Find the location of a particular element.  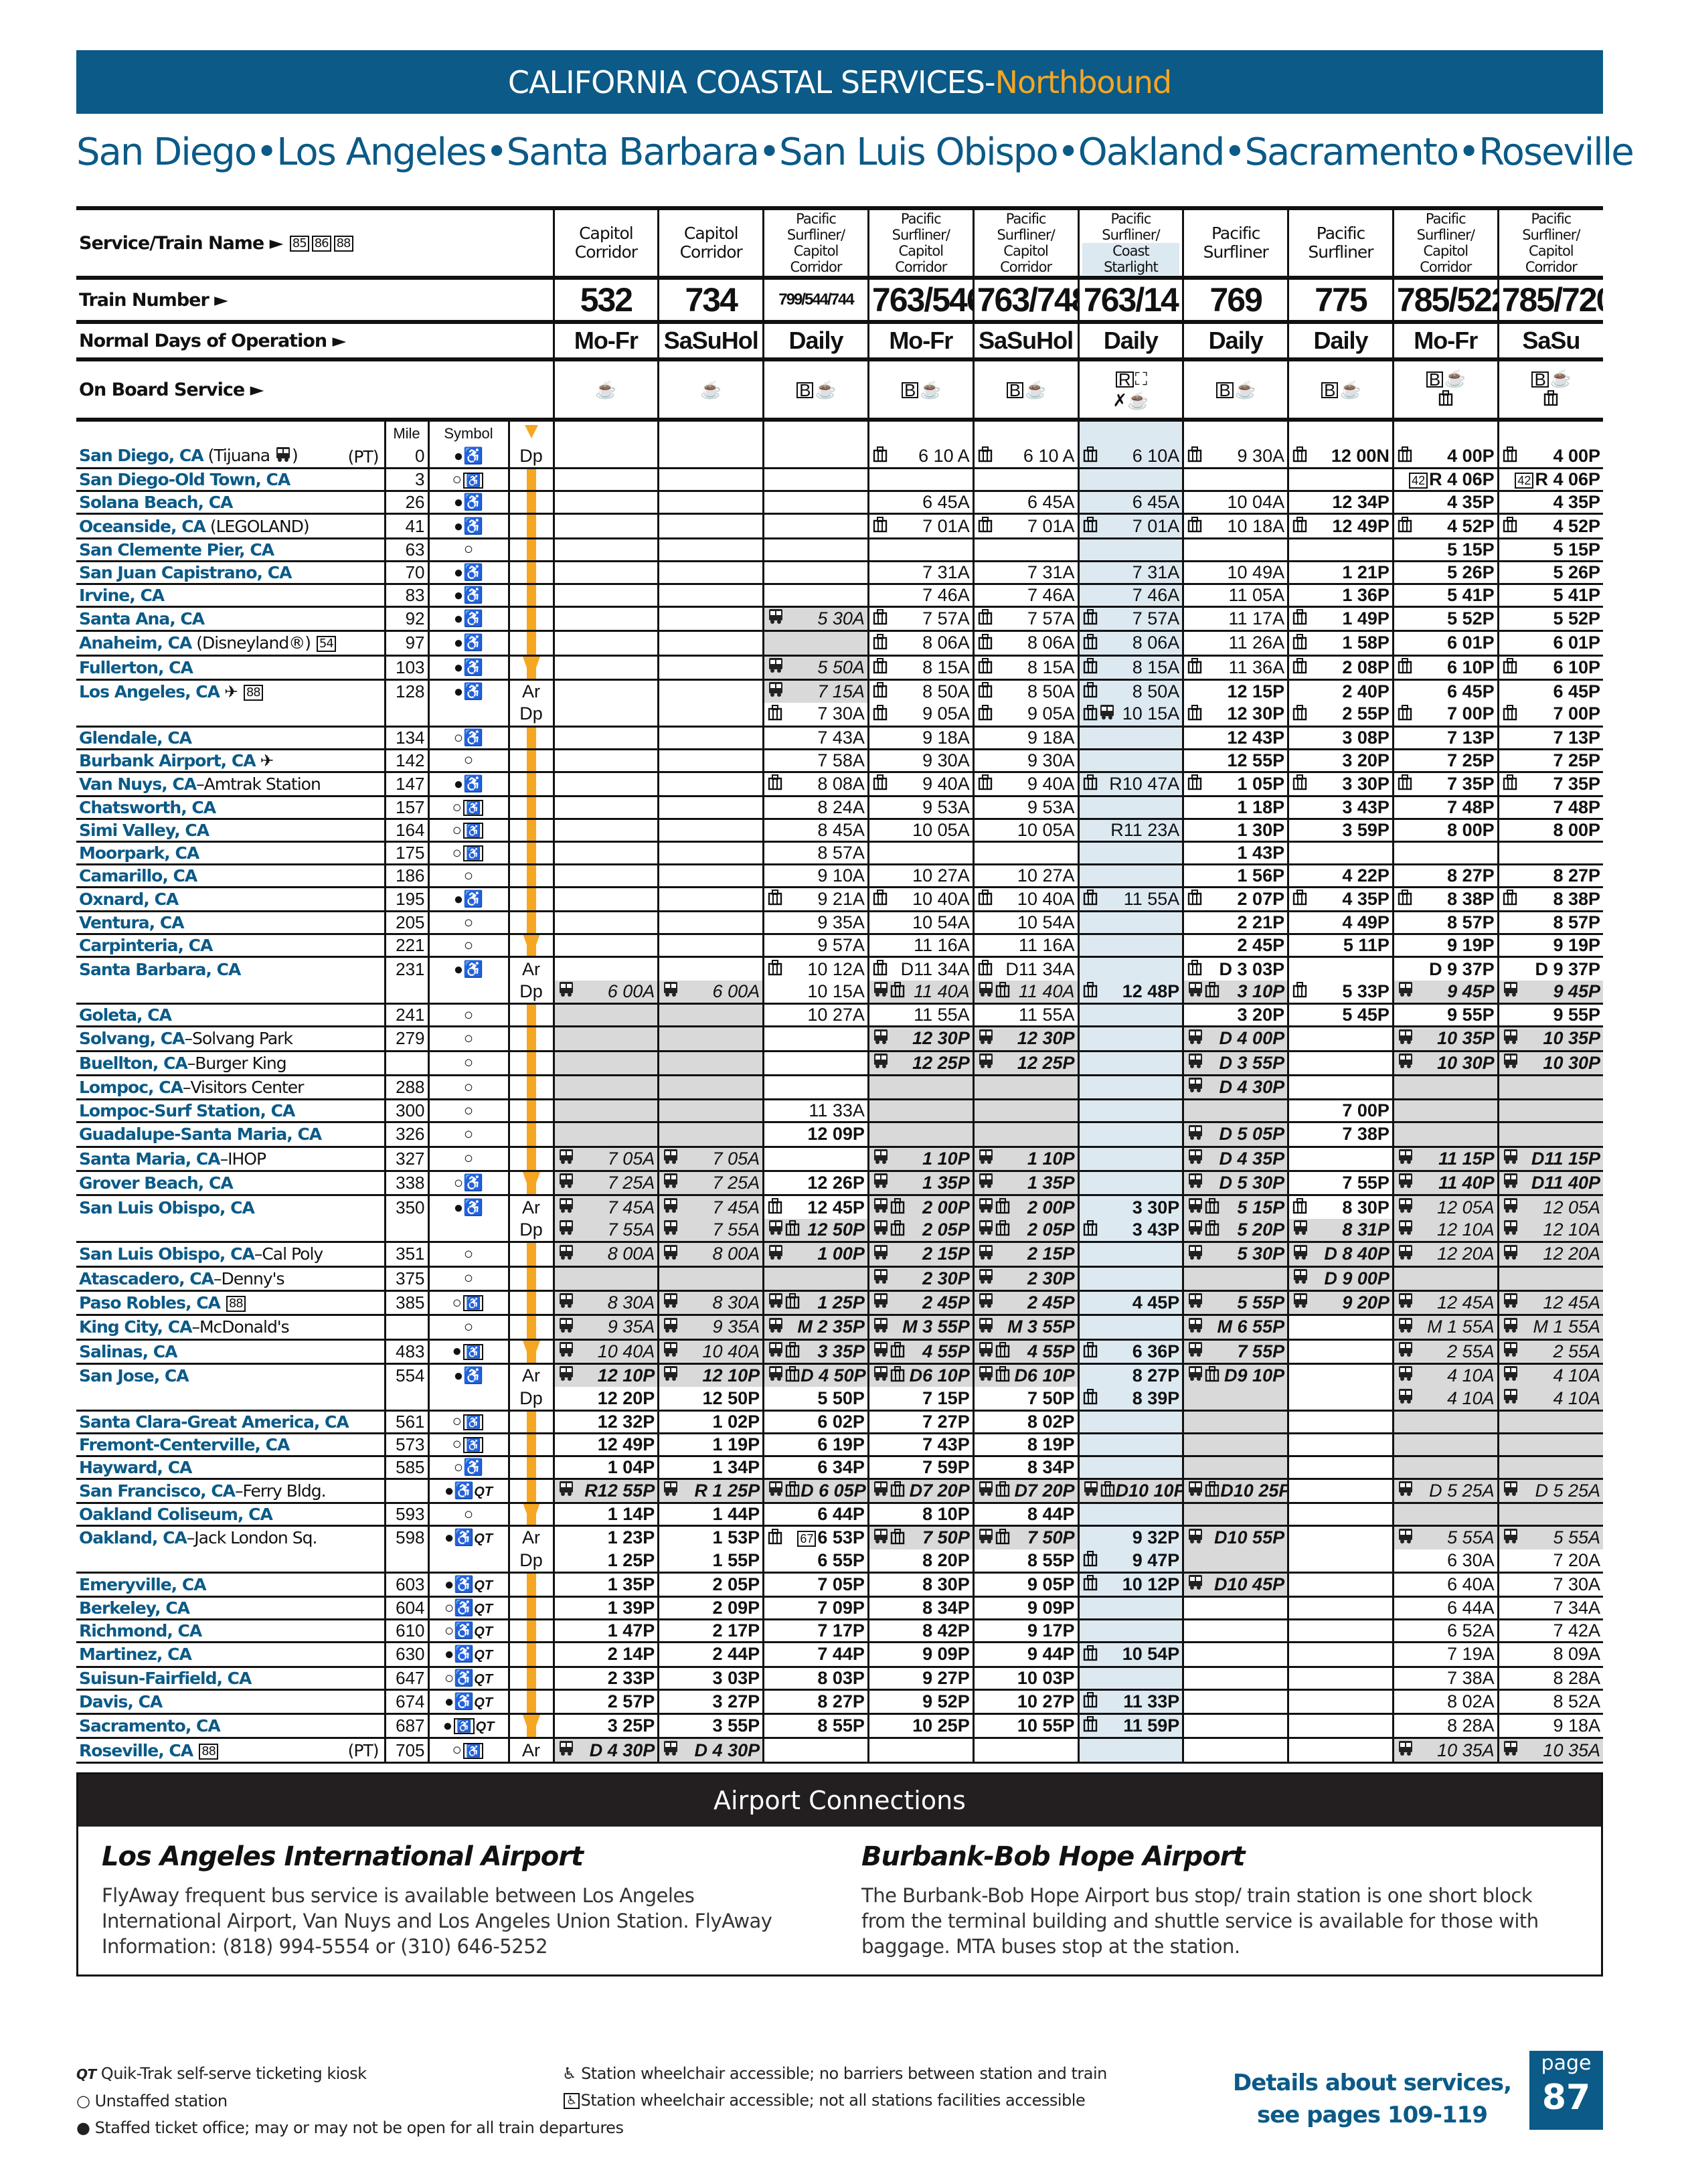

time-cell-content: 2 00P is located at coordinates (1026, 1207).